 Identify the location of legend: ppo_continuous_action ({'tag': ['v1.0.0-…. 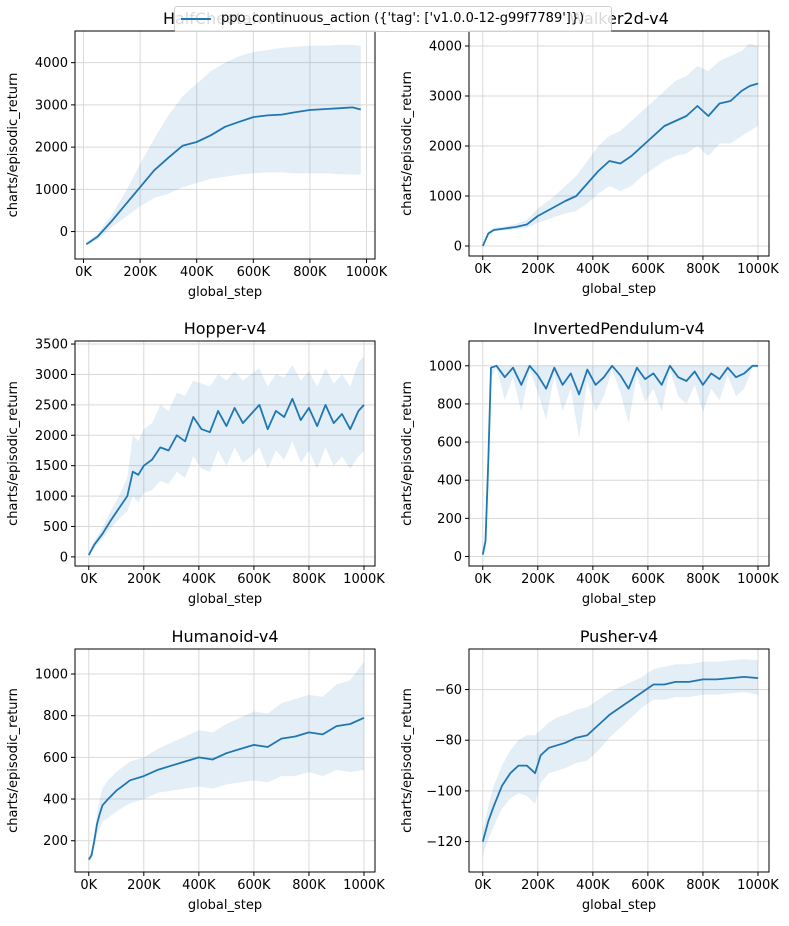
(393, 19).